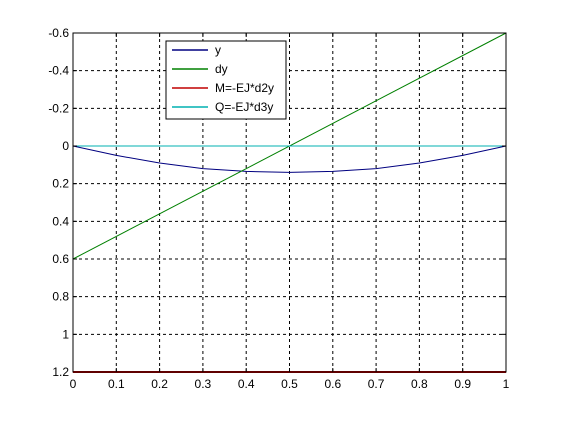  I want to click on legend-label: Q=-EJ*d3y, so click(244, 107).